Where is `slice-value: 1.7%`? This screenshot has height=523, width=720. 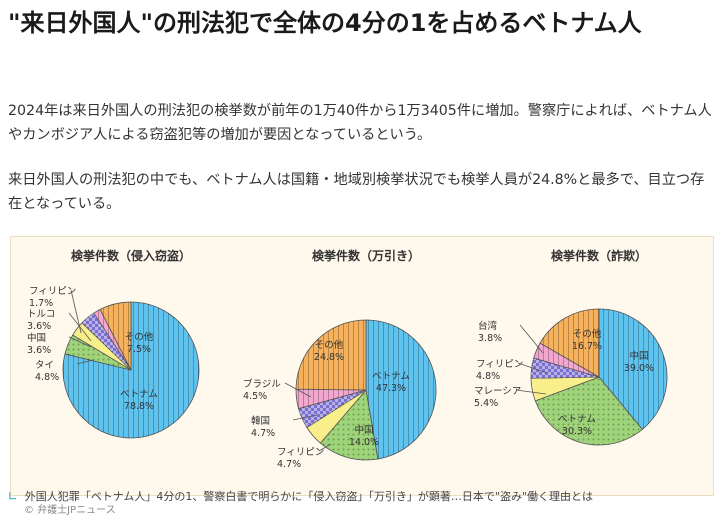
slice-value: 1.7% is located at coordinates (41, 303).